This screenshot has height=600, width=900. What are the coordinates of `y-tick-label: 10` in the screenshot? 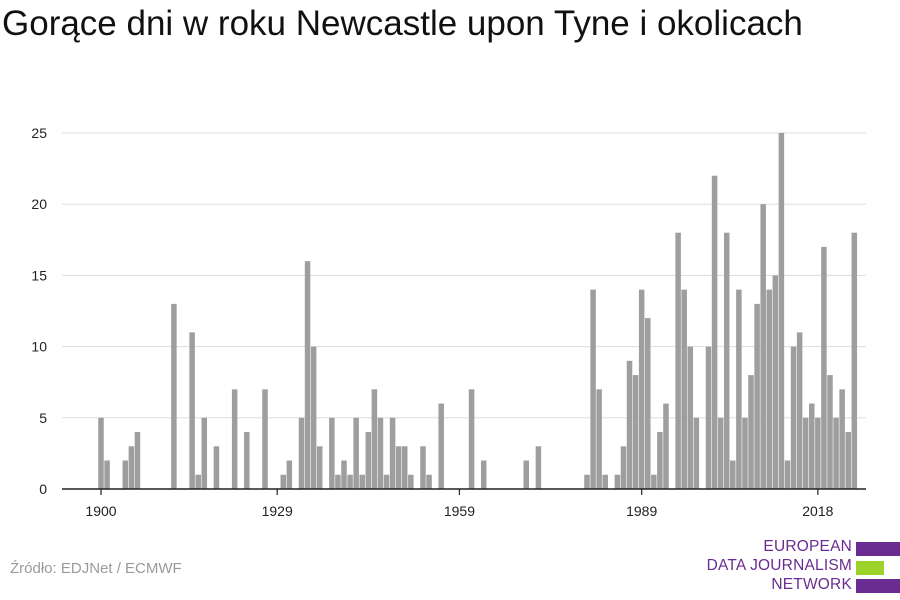 It's located at (39, 347).